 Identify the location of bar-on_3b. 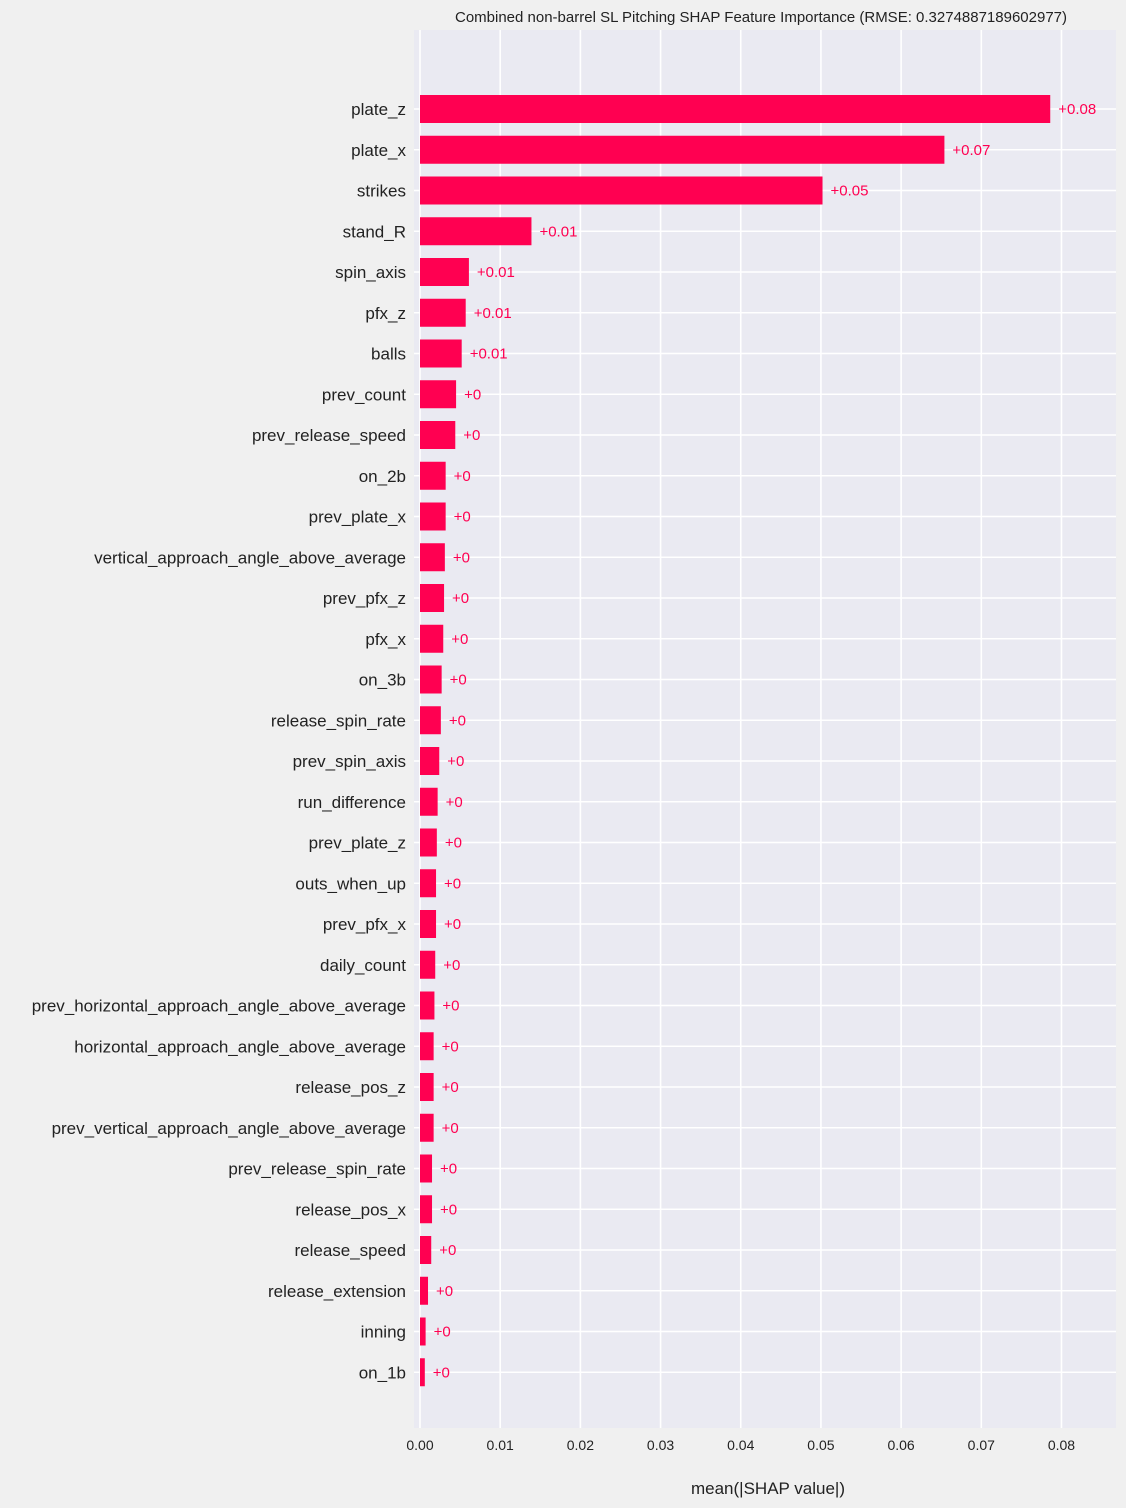
(431, 679).